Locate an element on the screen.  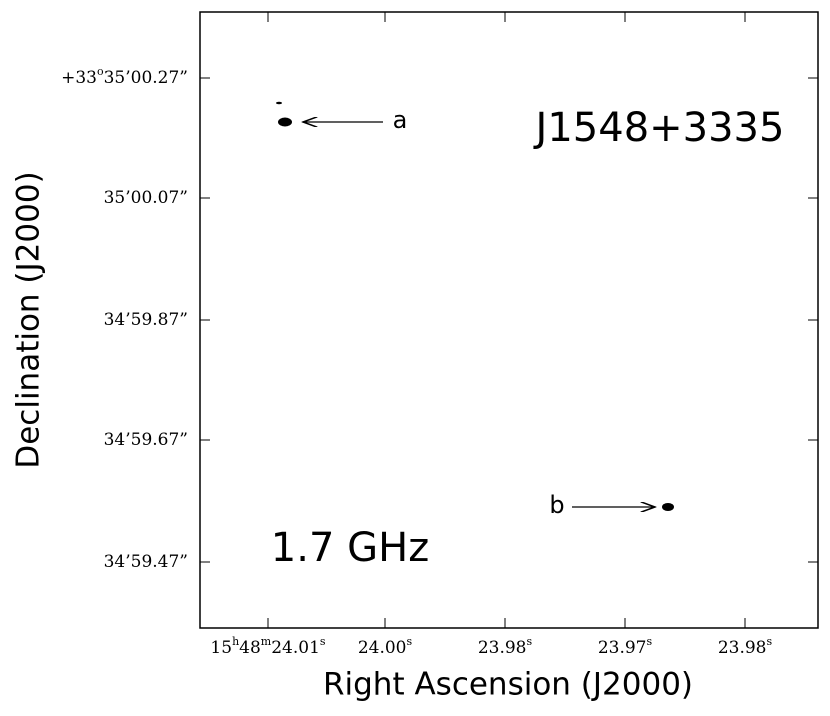
y-tick-label: 35’00.07” is located at coordinates (146, 198).